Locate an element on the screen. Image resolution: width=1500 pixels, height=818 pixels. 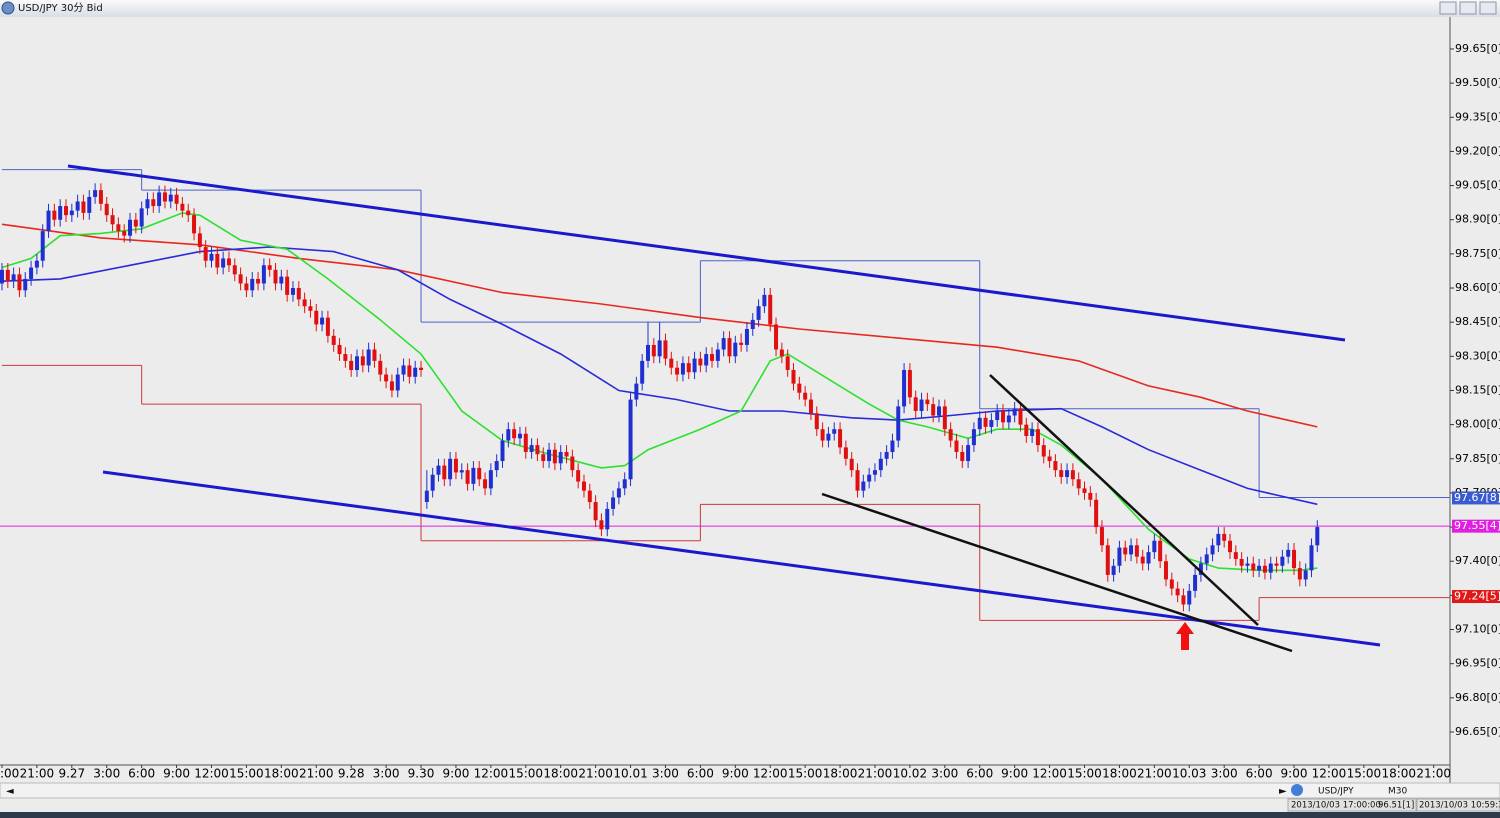
symbol-select: USD/JPY is located at coordinates (1336, 792).